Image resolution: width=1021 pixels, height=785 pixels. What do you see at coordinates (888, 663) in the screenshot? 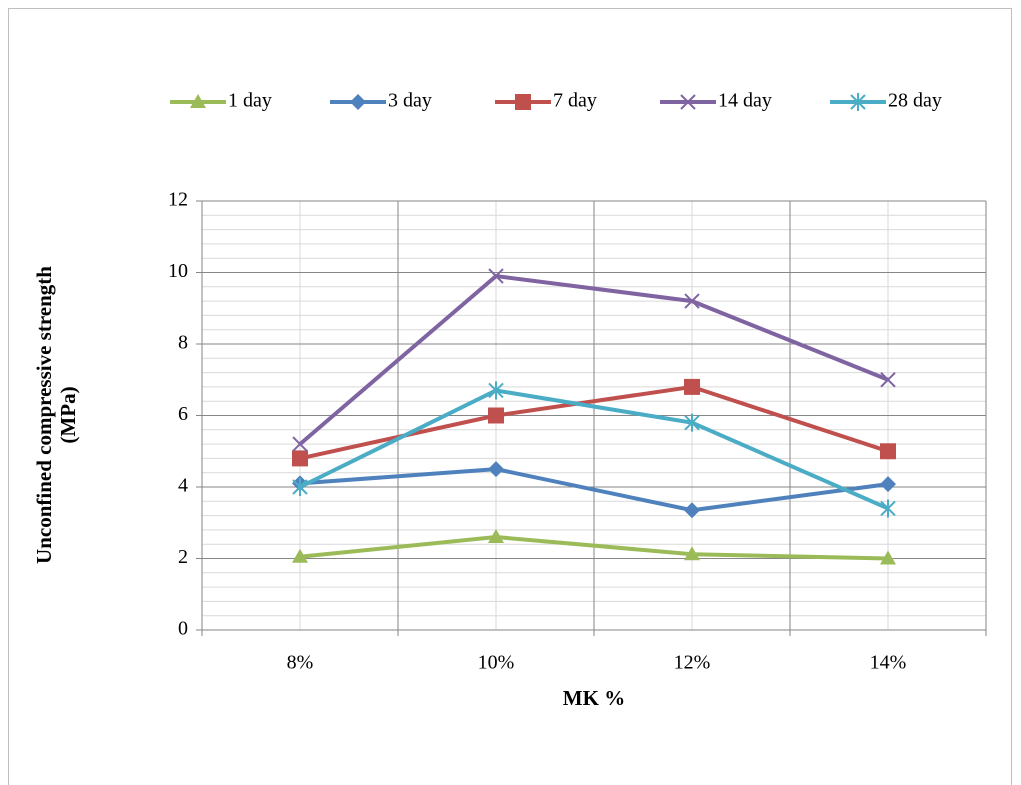
I see `x-tick-label: 14%` at bounding box center [888, 663].